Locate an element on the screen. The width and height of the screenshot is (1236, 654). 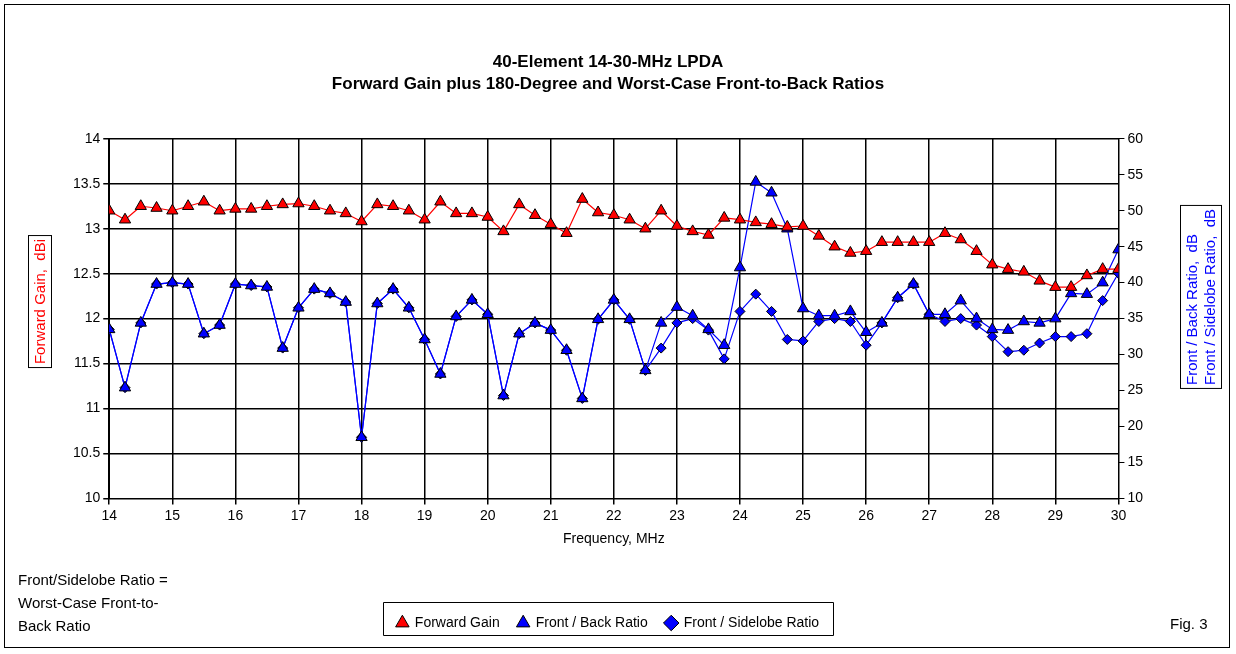
y2-tick-label: 15 is located at coordinates (1135, 461).